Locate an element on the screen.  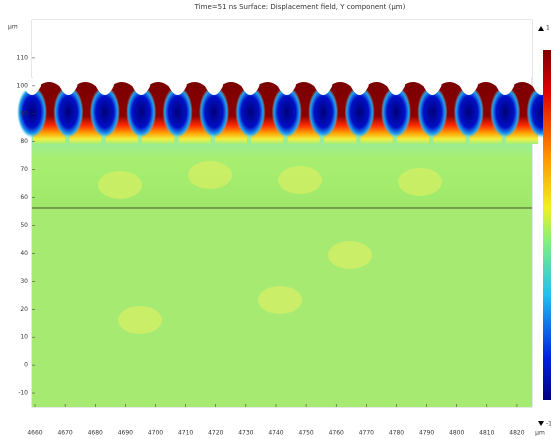
y-tick-label: 0 is located at coordinates (26, 365).